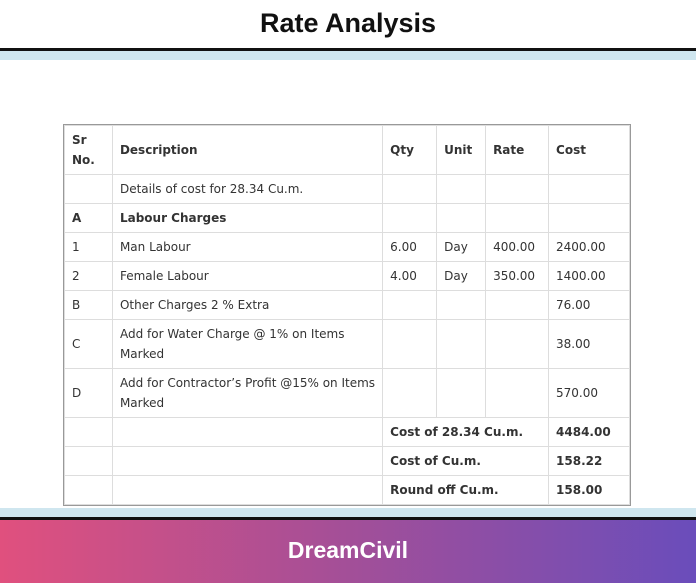 Image resolution: width=696 pixels, height=583 pixels. I want to click on cell: Female Labour, so click(247, 276).